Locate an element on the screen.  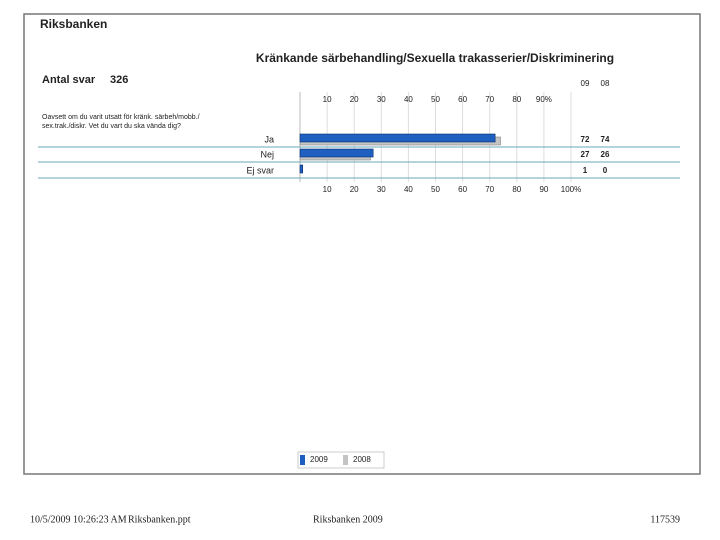
footer-file: Riksbanken.ppt is located at coordinates (159, 519).